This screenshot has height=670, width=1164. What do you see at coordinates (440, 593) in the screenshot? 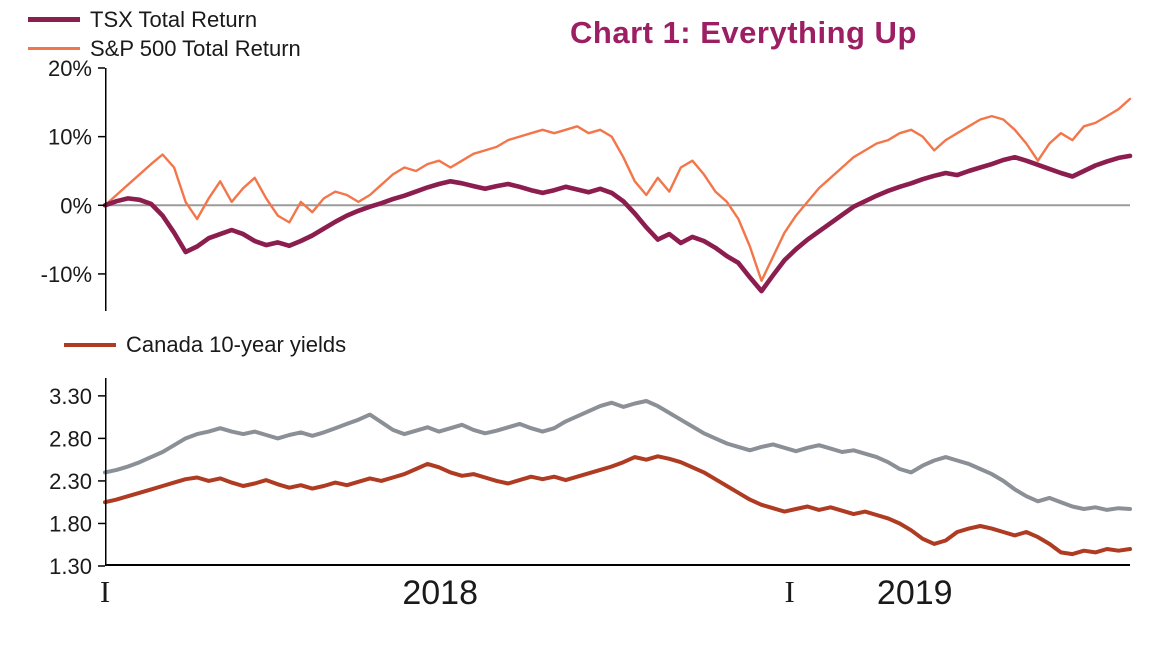
I see `x-tick-label: 2018` at bounding box center [440, 593].